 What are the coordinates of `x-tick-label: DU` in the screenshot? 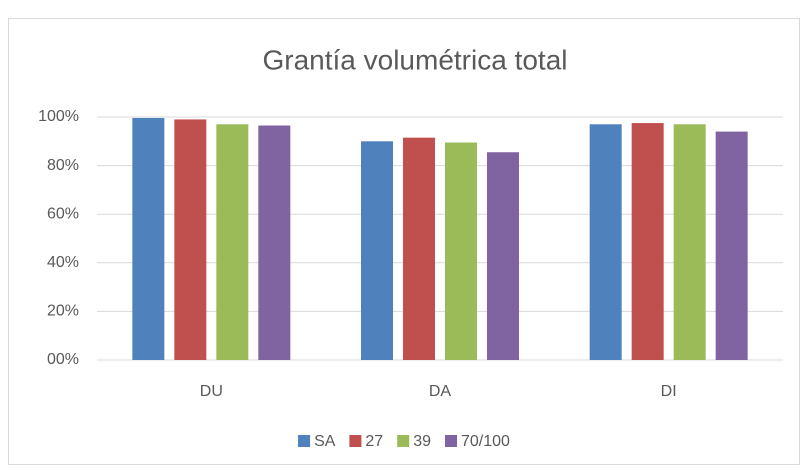 It's located at (211, 391).